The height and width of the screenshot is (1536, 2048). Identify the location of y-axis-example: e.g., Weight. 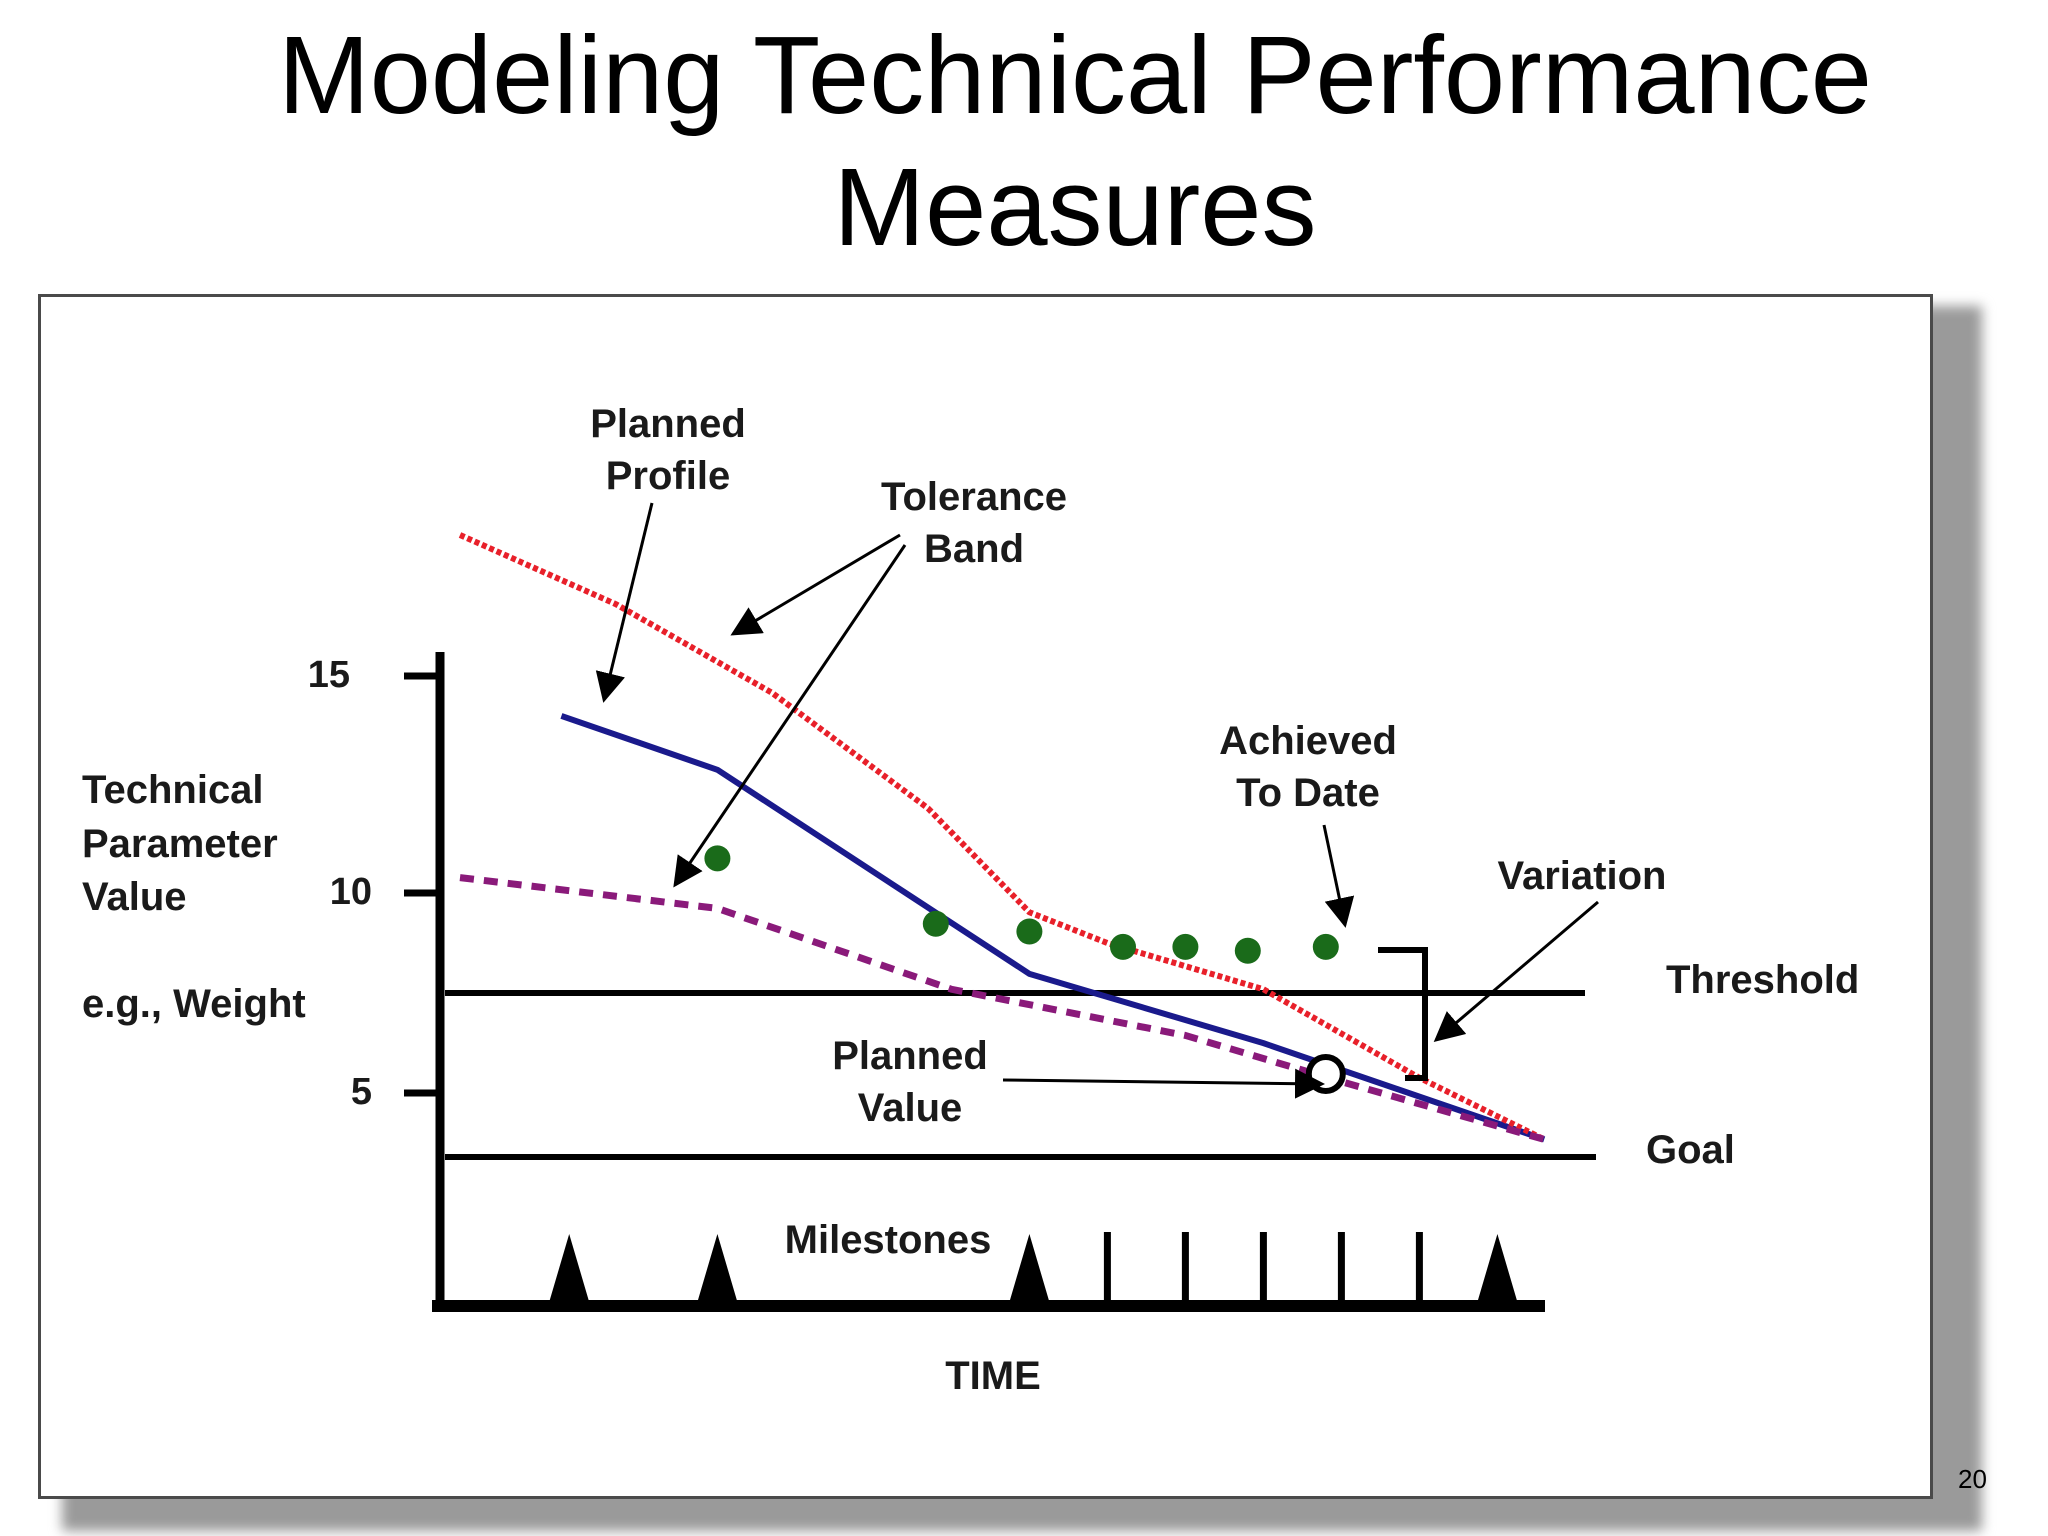
(194, 1004).